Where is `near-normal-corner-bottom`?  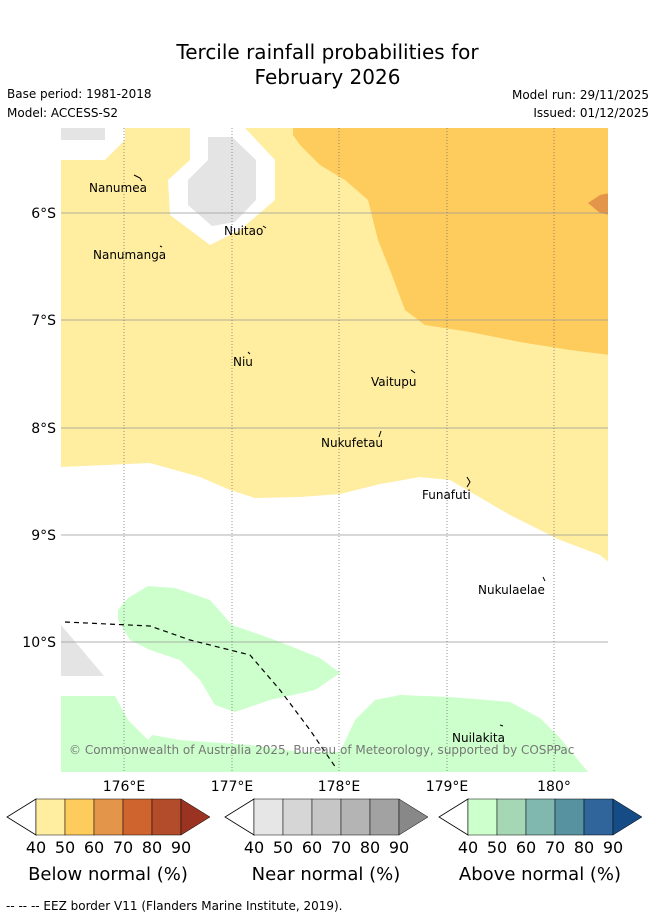 near-normal-corner-bottom is located at coordinates (82, 650).